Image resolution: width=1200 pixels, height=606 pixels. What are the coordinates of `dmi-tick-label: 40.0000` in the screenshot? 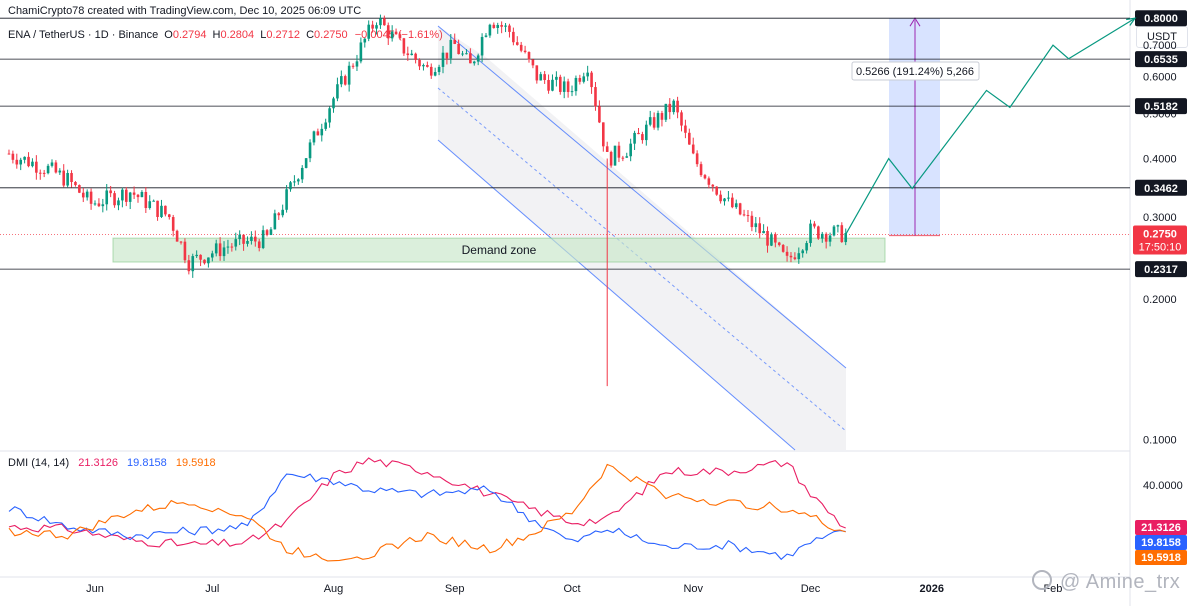 It's located at (1163, 486).